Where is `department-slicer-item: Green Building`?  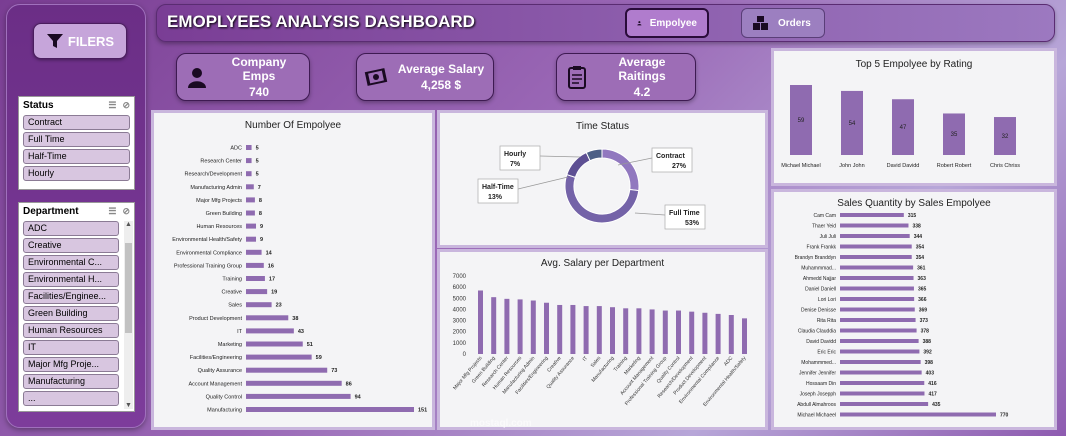 department-slicer-item: Green Building is located at coordinates (71, 313).